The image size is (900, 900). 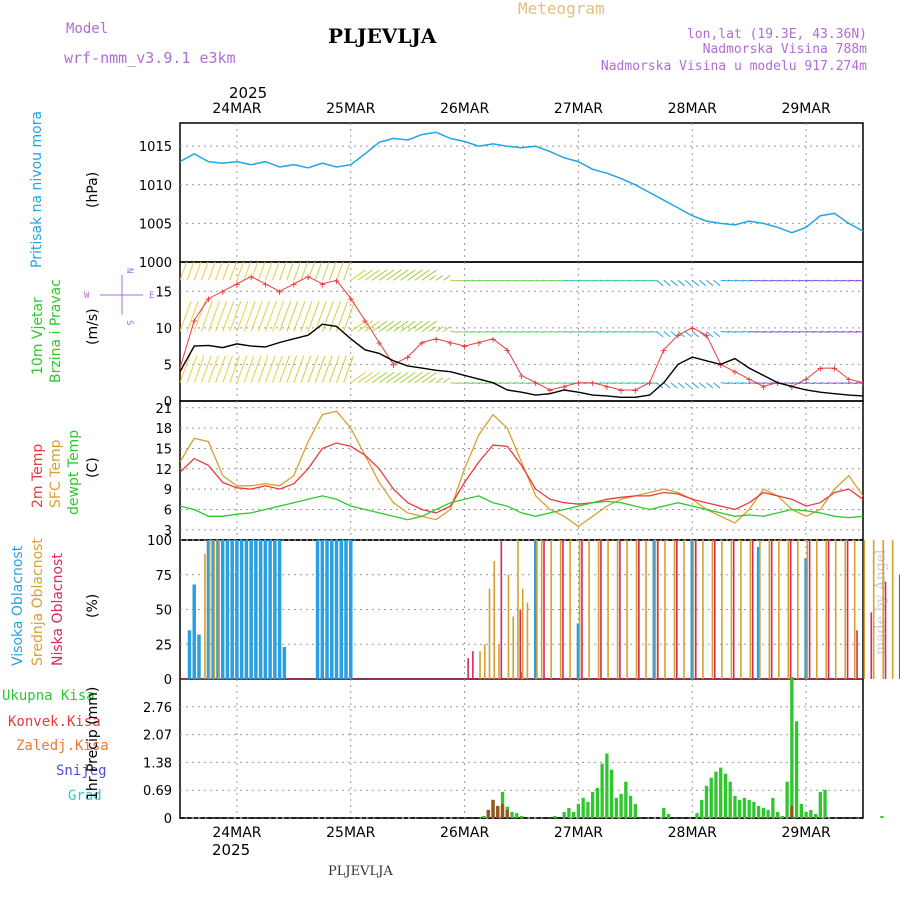 I want to click on y-tick-label: 18, so click(x=163, y=429).